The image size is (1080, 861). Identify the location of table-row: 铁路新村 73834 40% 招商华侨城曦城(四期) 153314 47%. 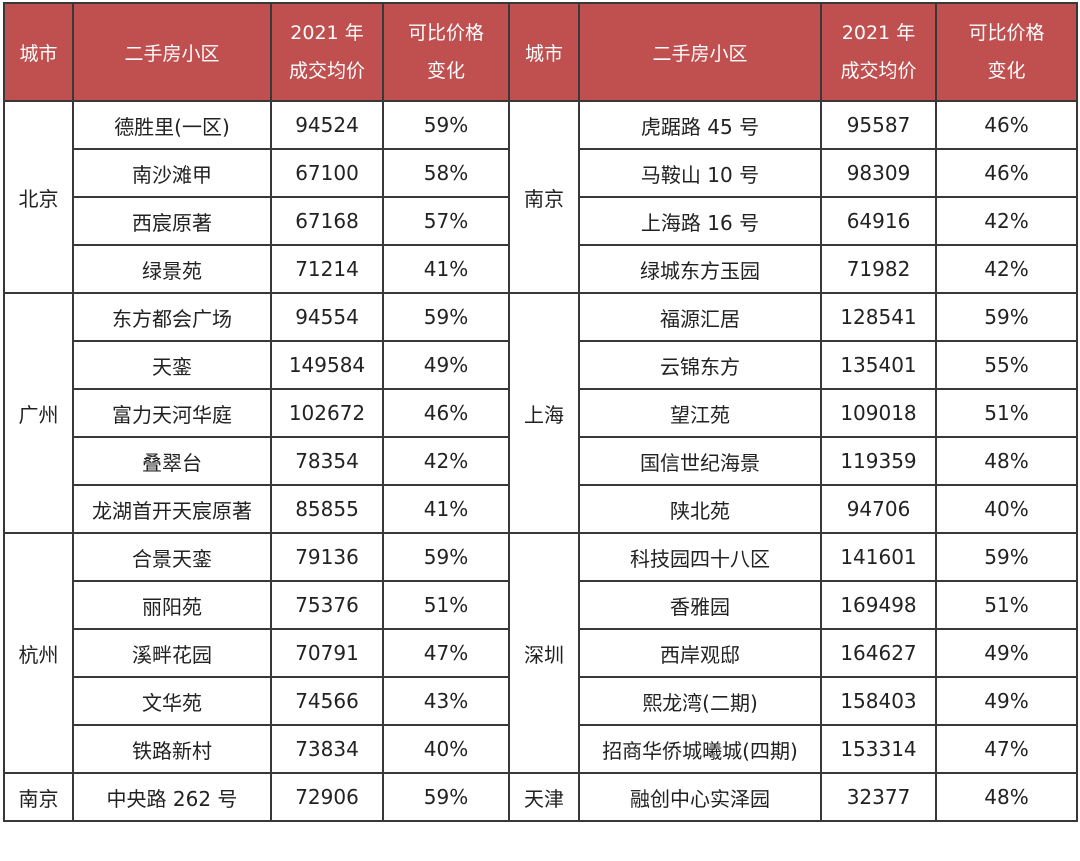
(541, 749).